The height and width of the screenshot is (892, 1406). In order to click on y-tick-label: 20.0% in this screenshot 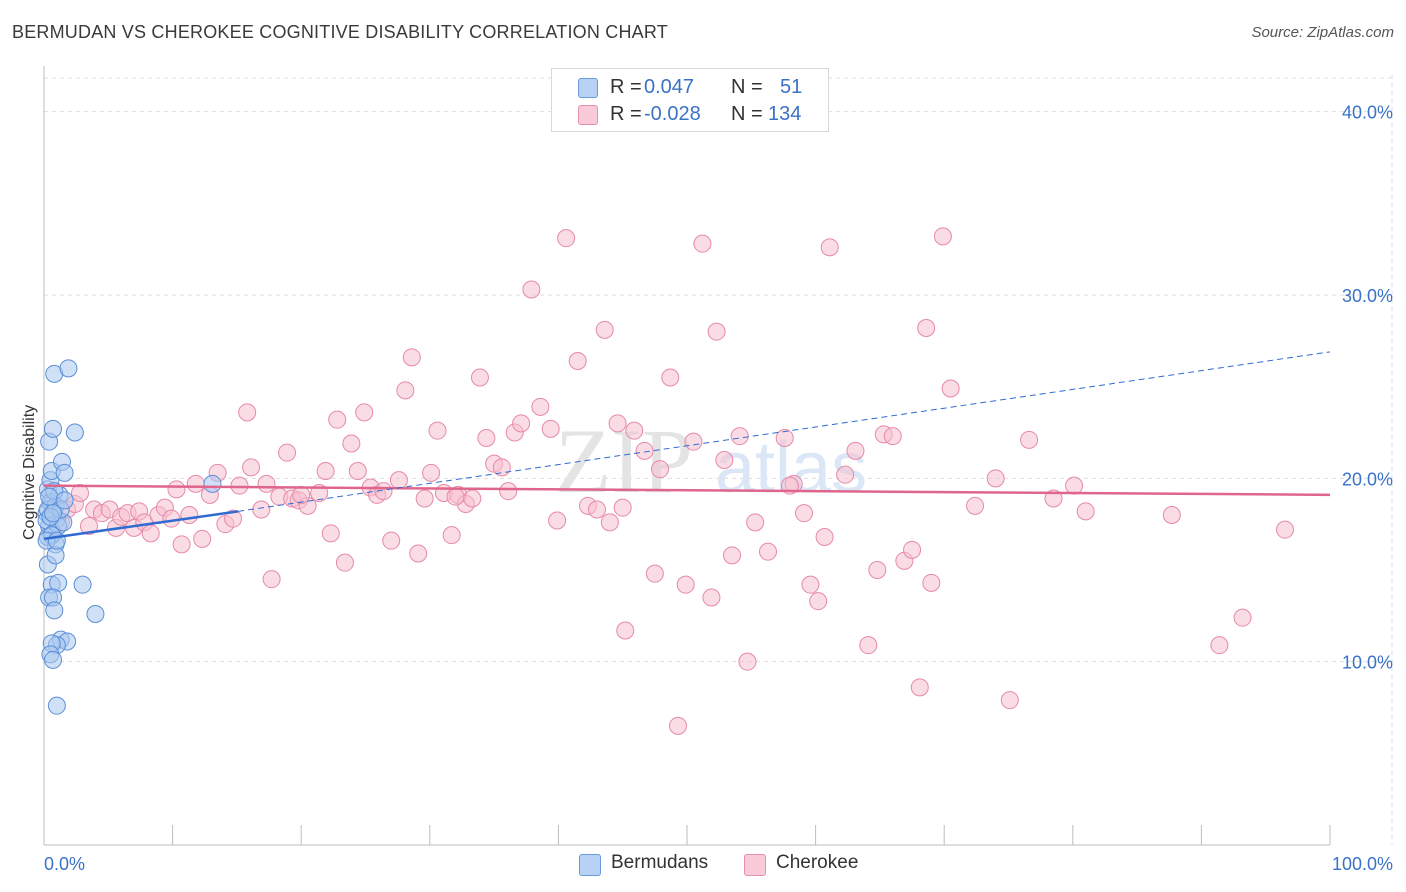, I will do `click(1367, 479)`.